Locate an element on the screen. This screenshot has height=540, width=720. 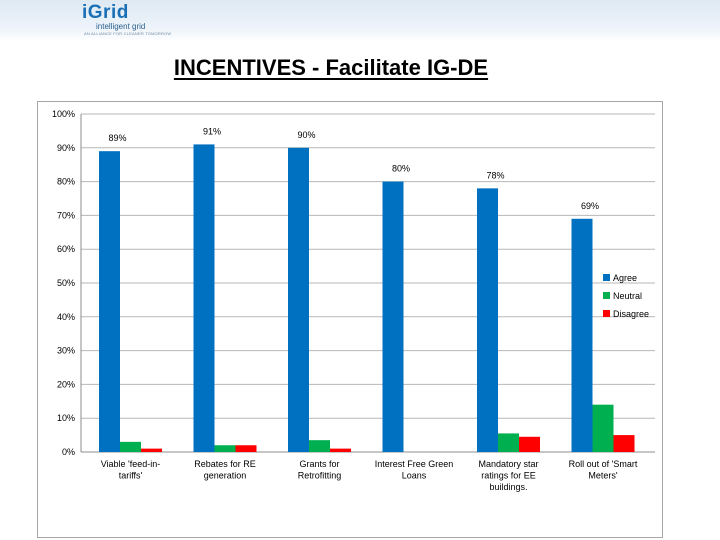
y-tick-label-90: 90% is located at coordinates (66, 148).